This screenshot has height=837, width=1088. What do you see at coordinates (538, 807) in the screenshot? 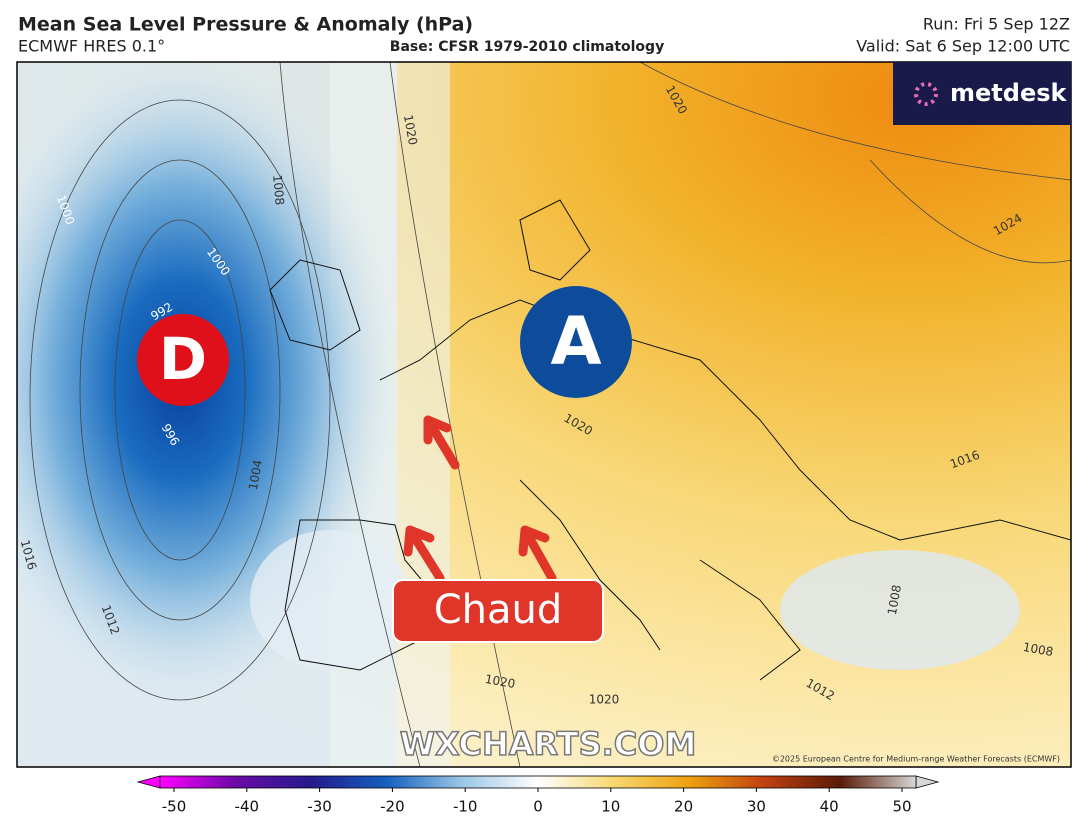
I see `colorbar-tick-label: 0` at bounding box center [538, 807].